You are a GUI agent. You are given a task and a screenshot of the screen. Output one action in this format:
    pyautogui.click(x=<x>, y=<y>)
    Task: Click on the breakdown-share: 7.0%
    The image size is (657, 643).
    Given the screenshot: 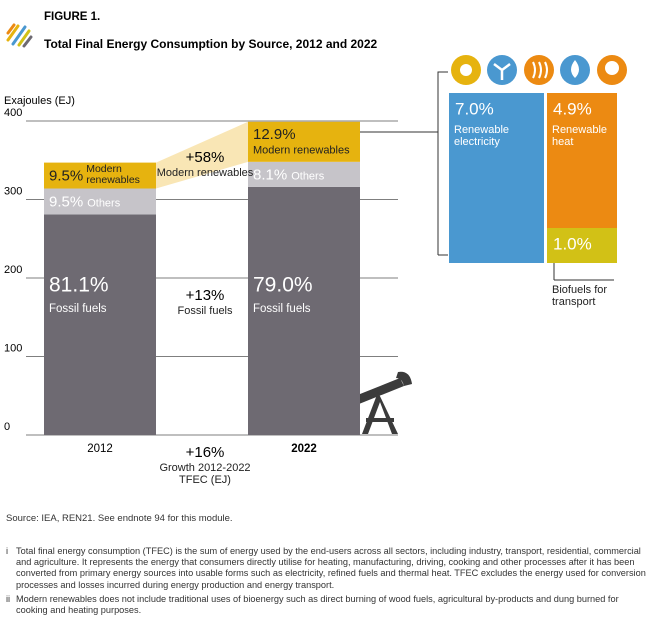 What is the action you would take?
    pyautogui.click(x=474, y=108)
    